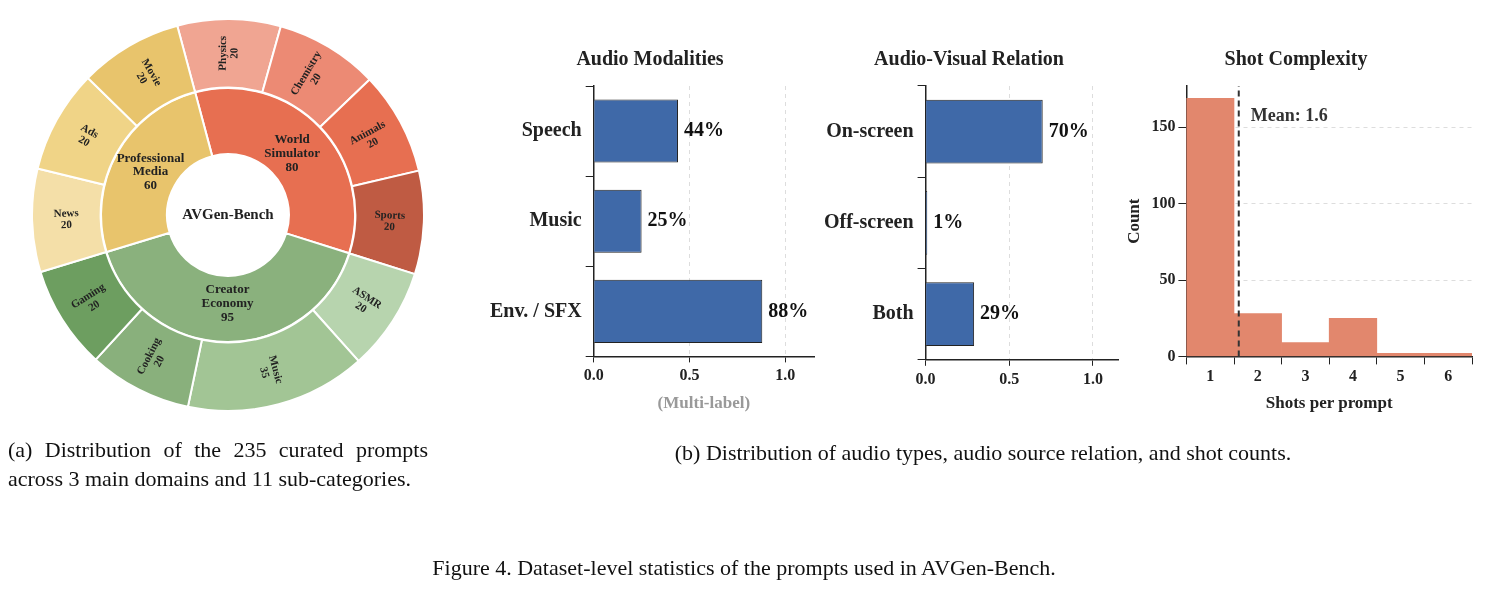 This screenshot has width=1488, height=593. Describe the element at coordinates (1305, 376) in the screenshot. I see `x-tick-label: 3` at that location.